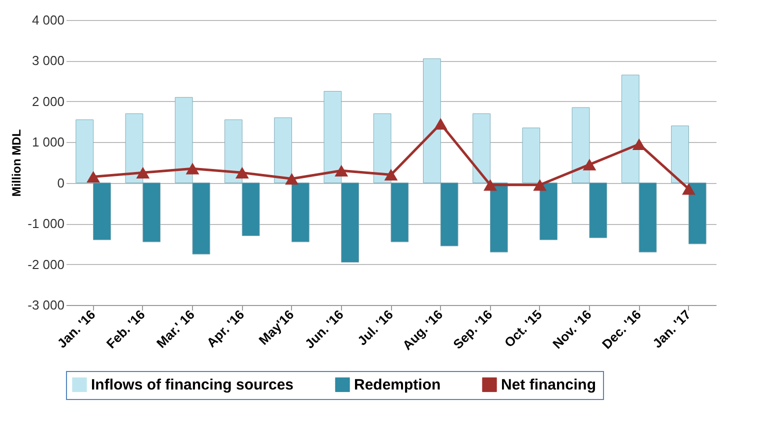 Image resolution: width=757 pixels, height=439 pixels. What do you see at coordinates (60, 182) in the screenshot?
I see `y-tick-label: 0` at bounding box center [60, 182].